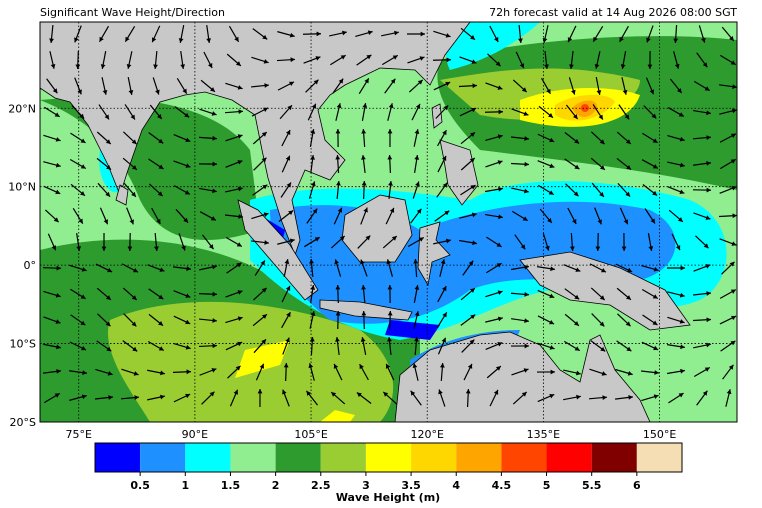 The width and height of the screenshot is (762, 508). I want to click on colorbar-tick-label: 1, so click(185, 485).